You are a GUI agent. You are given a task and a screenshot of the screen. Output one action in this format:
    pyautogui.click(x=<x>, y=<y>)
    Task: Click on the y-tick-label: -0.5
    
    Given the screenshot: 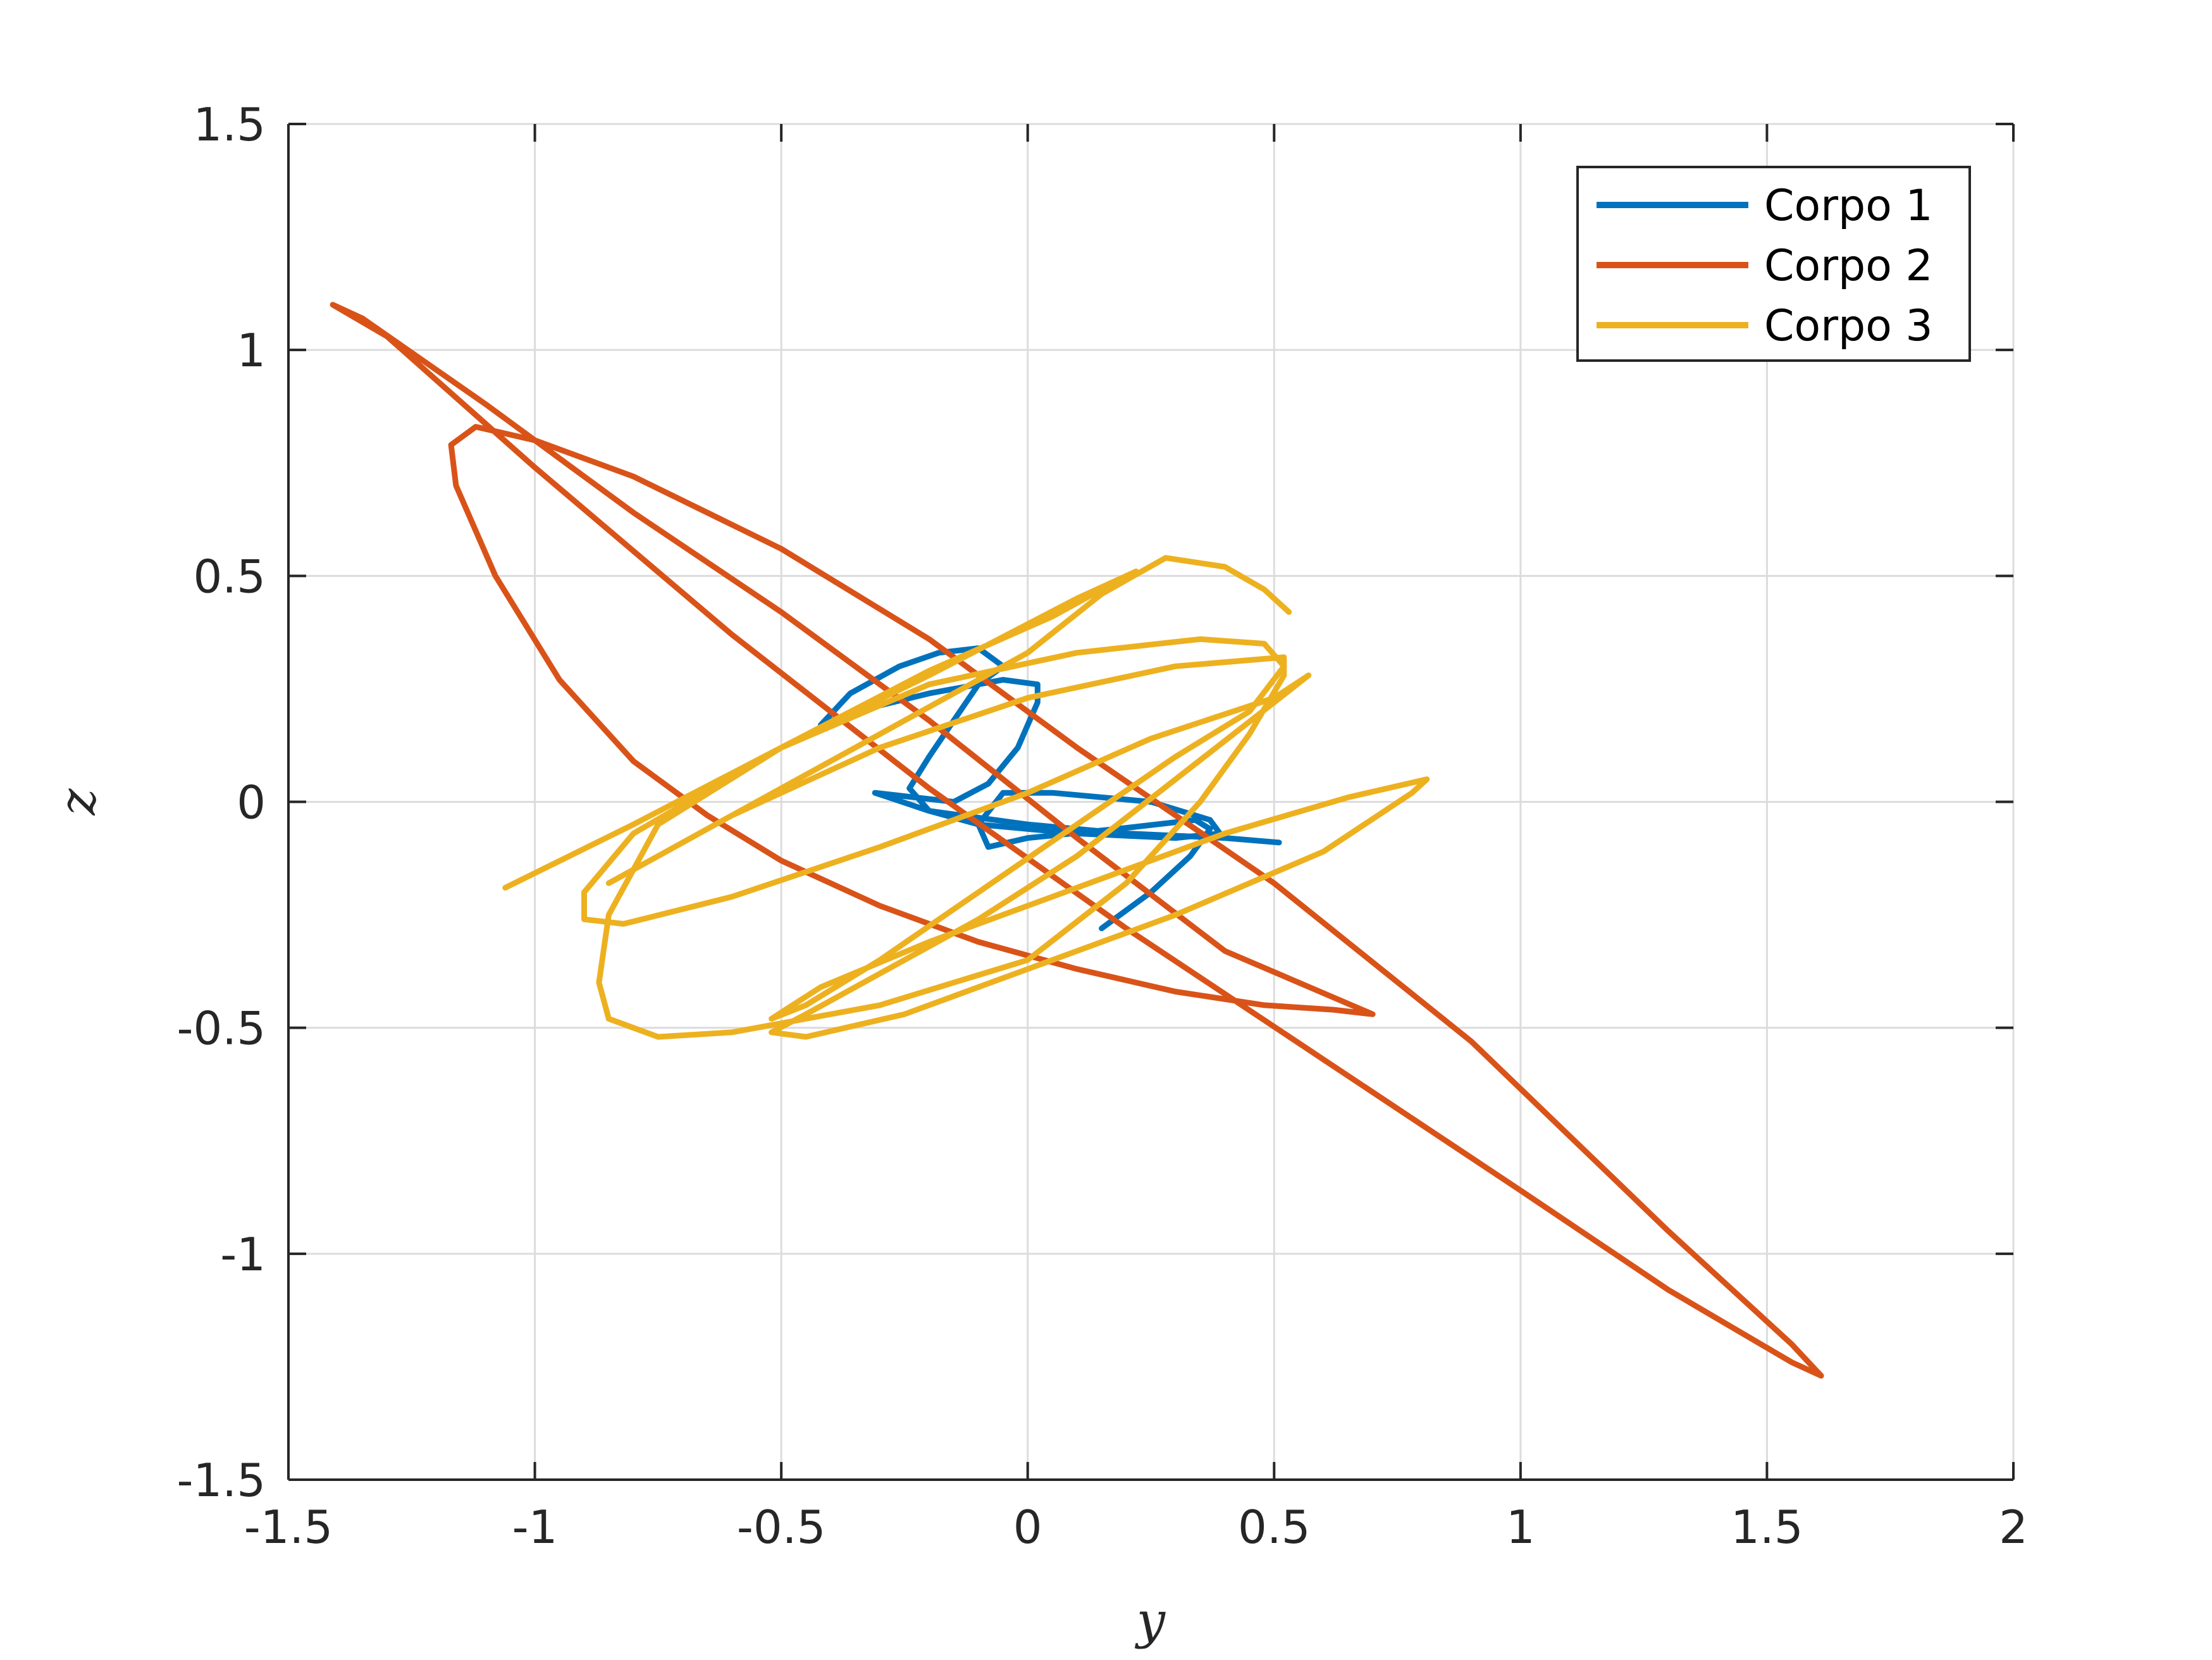 What is the action you would take?
    pyautogui.click(x=222, y=1028)
    